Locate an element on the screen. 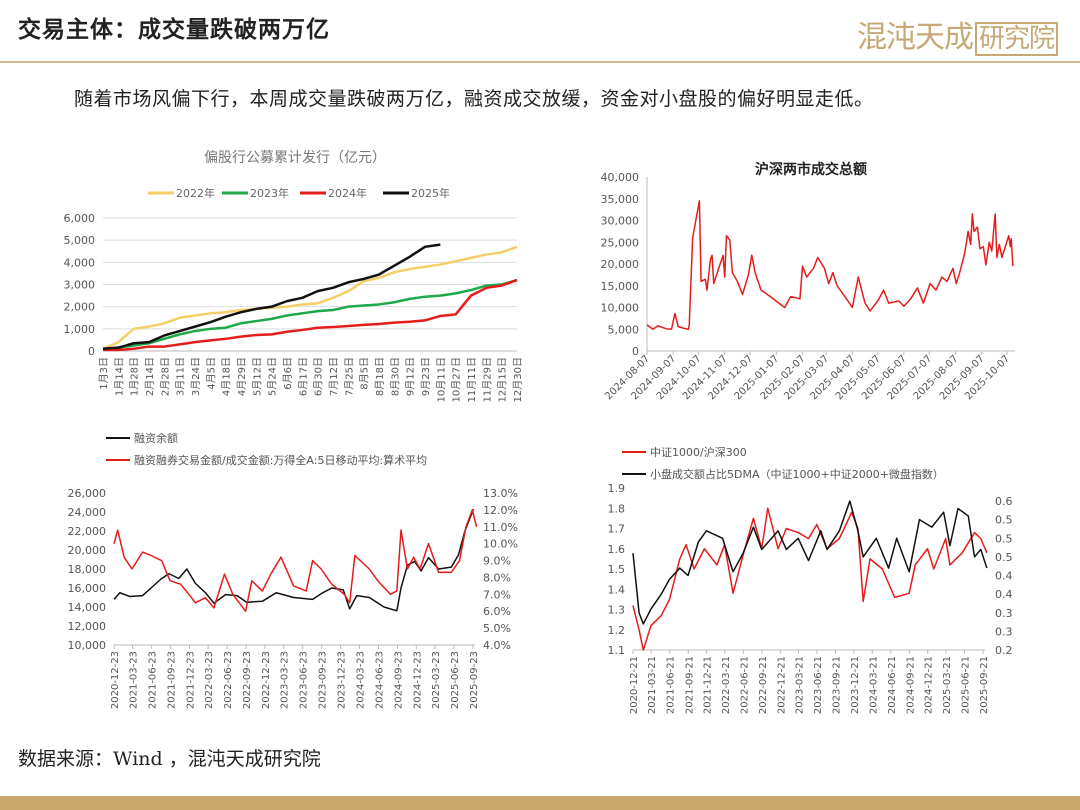 The image size is (1080, 810). x-tick-label: 2022-03-23 is located at coordinates (209, 680).